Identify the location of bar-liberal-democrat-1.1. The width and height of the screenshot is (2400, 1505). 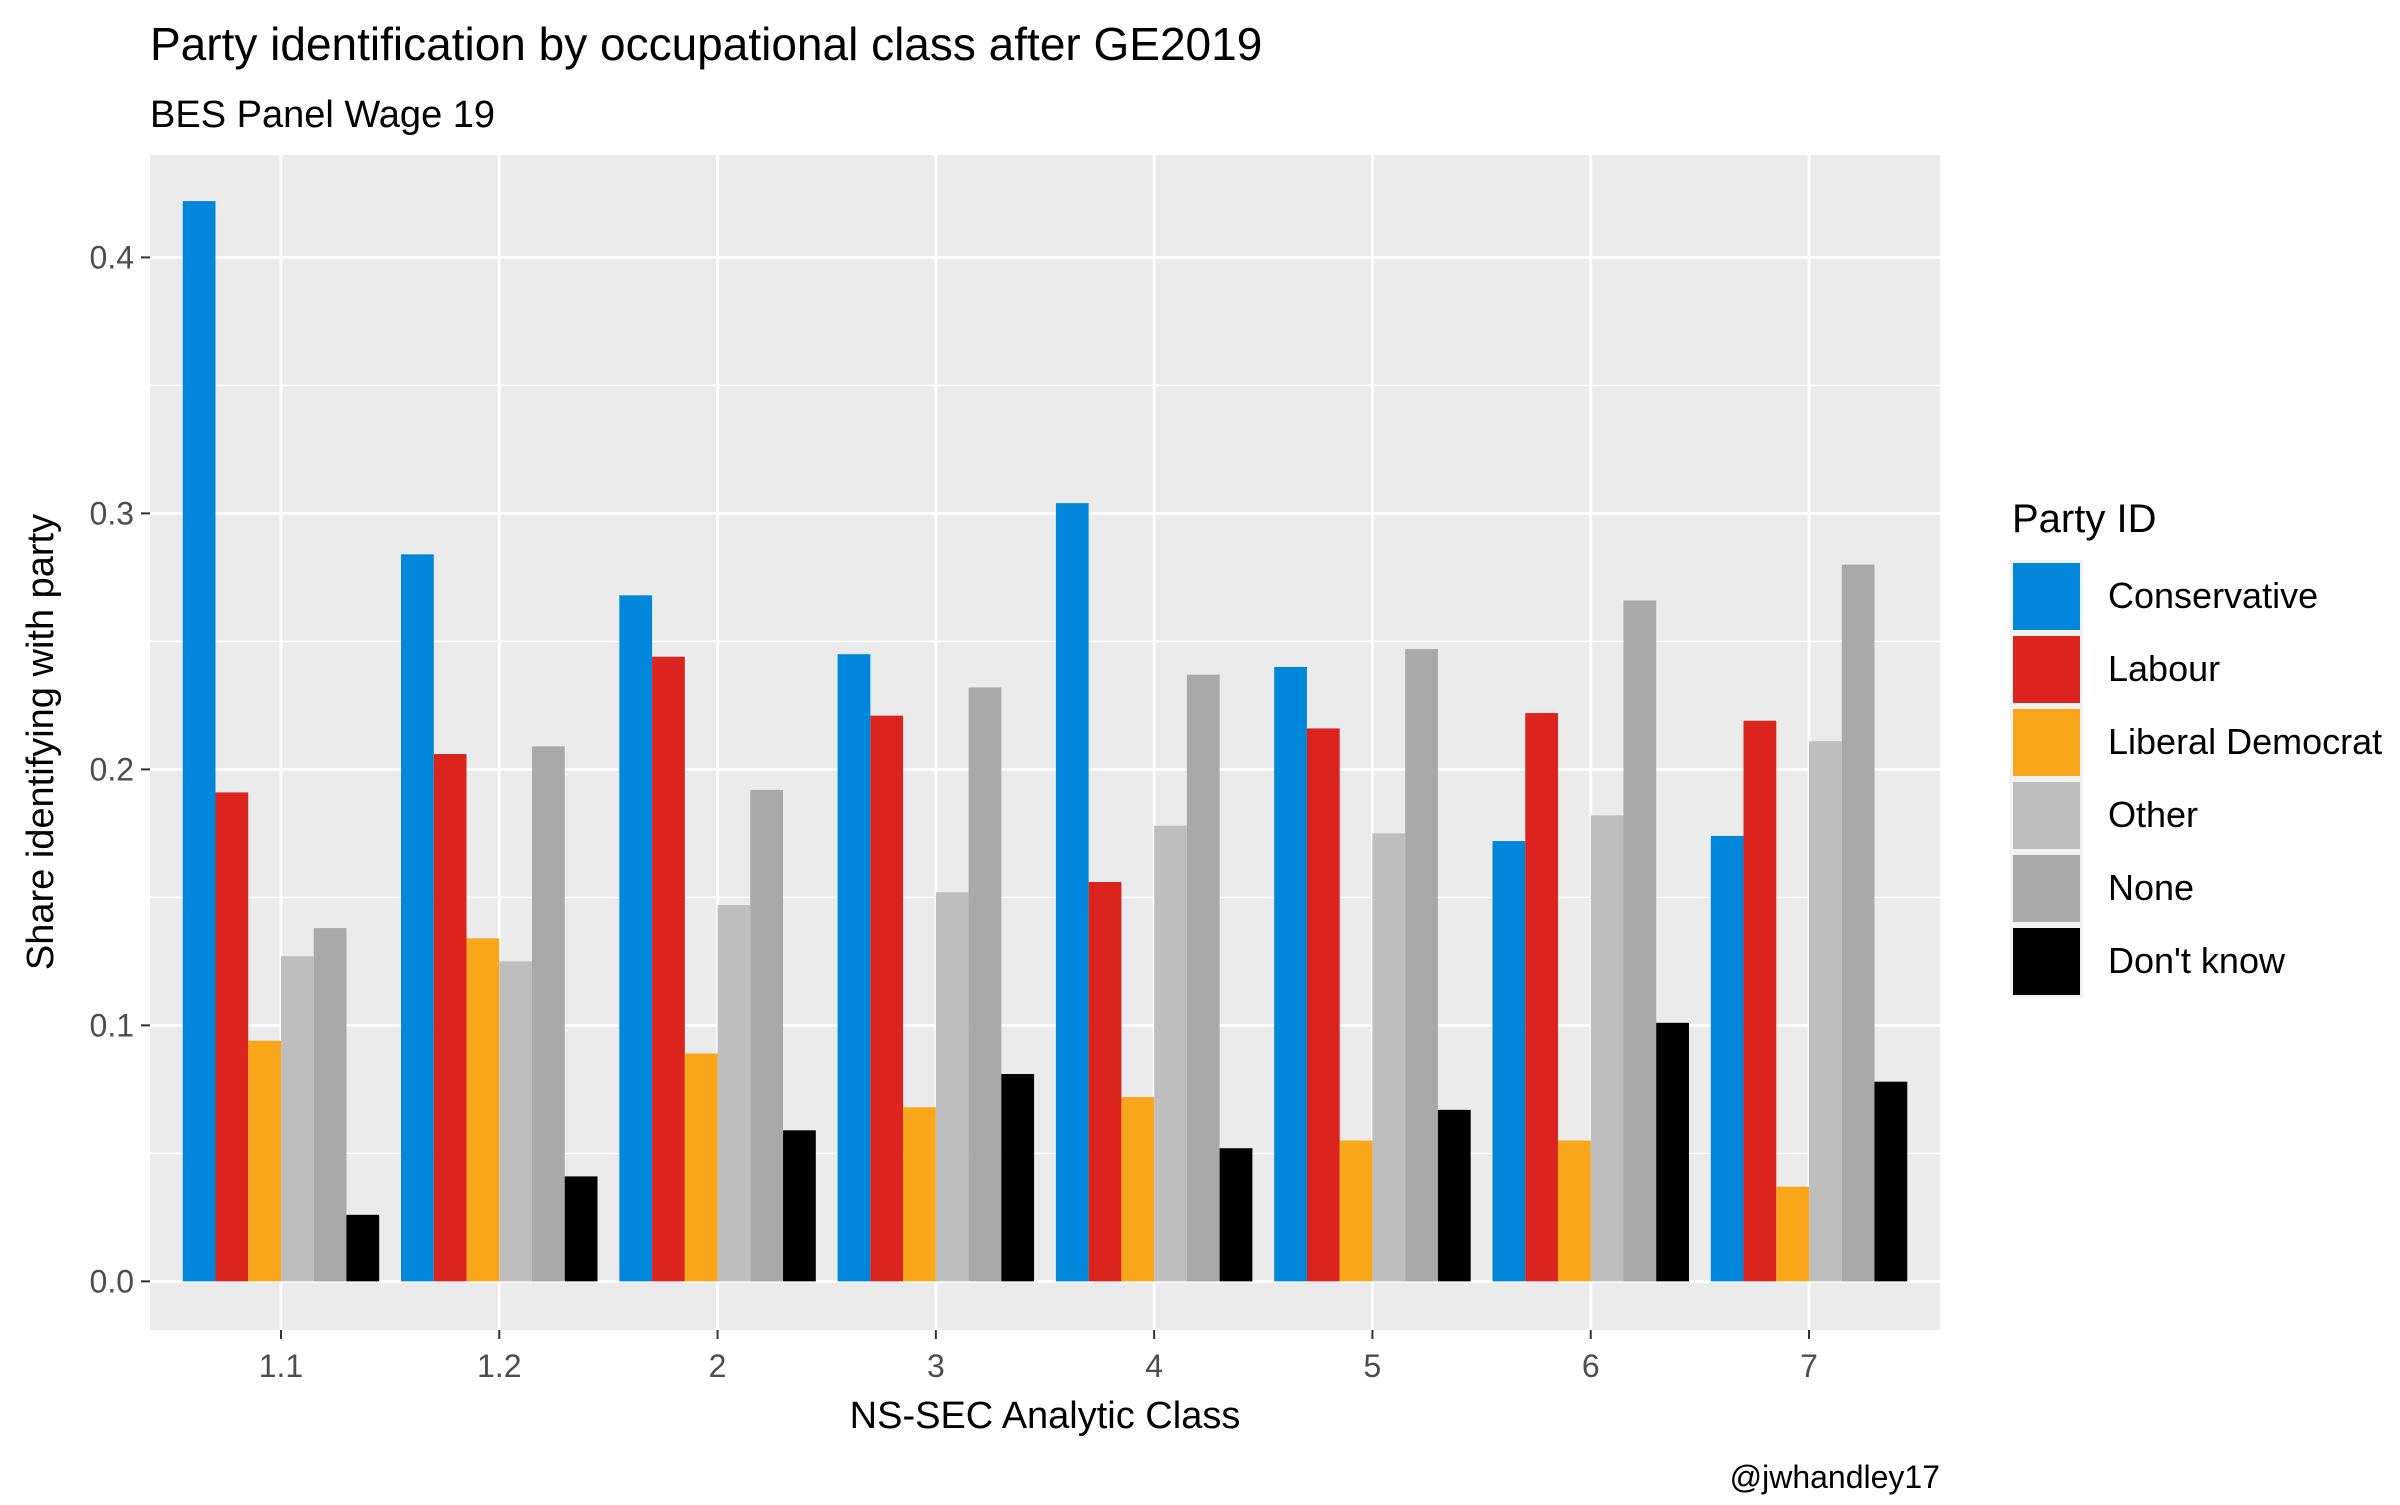
(264, 1161).